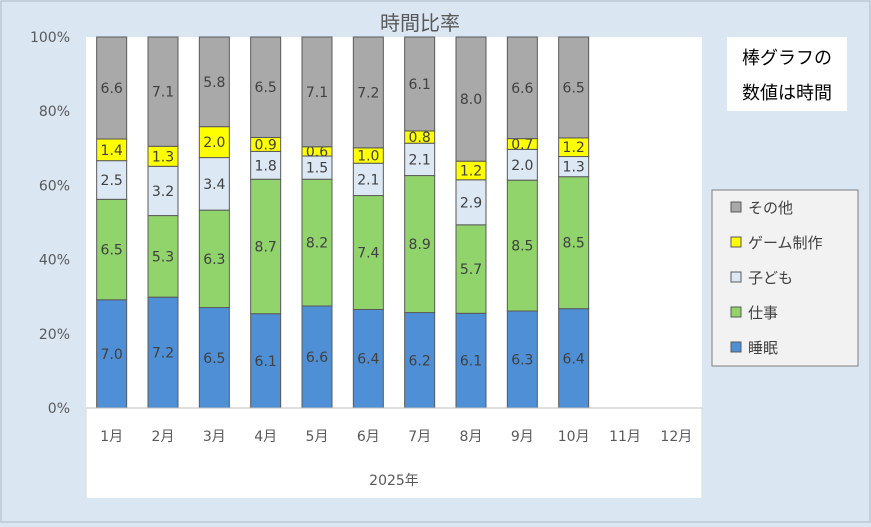  Describe the element at coordinates (111, 437) in the screenshot. I see `x-tick-label: 1月` at that location.